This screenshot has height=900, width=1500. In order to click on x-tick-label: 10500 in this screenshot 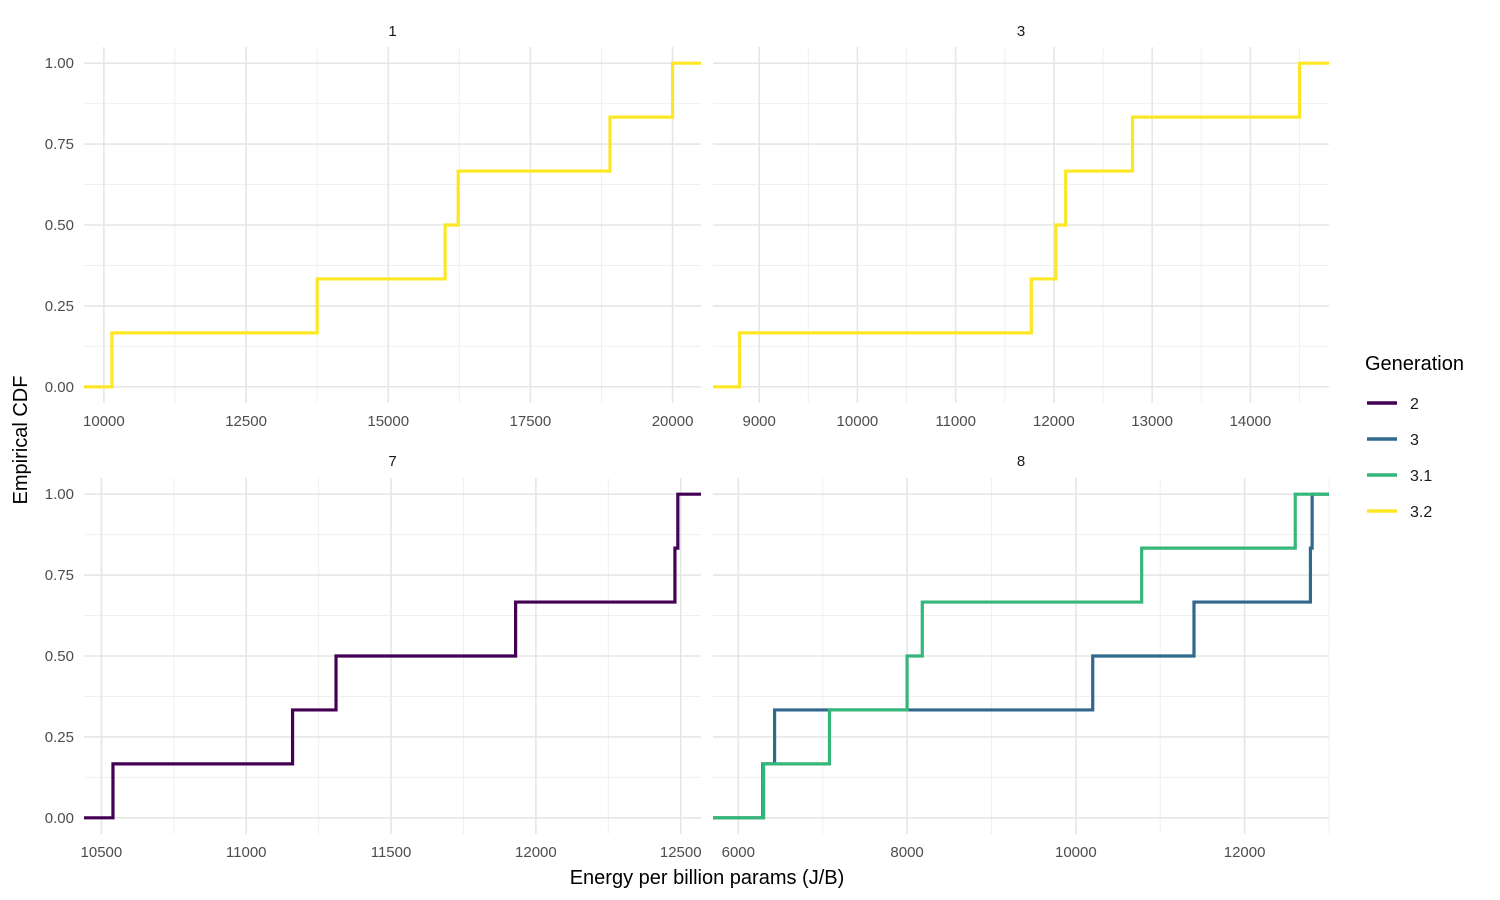, I will do `click(102, 852)`.